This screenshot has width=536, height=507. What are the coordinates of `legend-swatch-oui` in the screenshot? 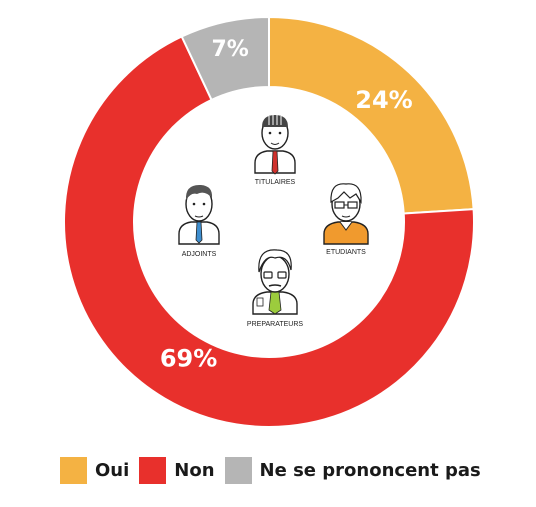 It's located at (73, 470).